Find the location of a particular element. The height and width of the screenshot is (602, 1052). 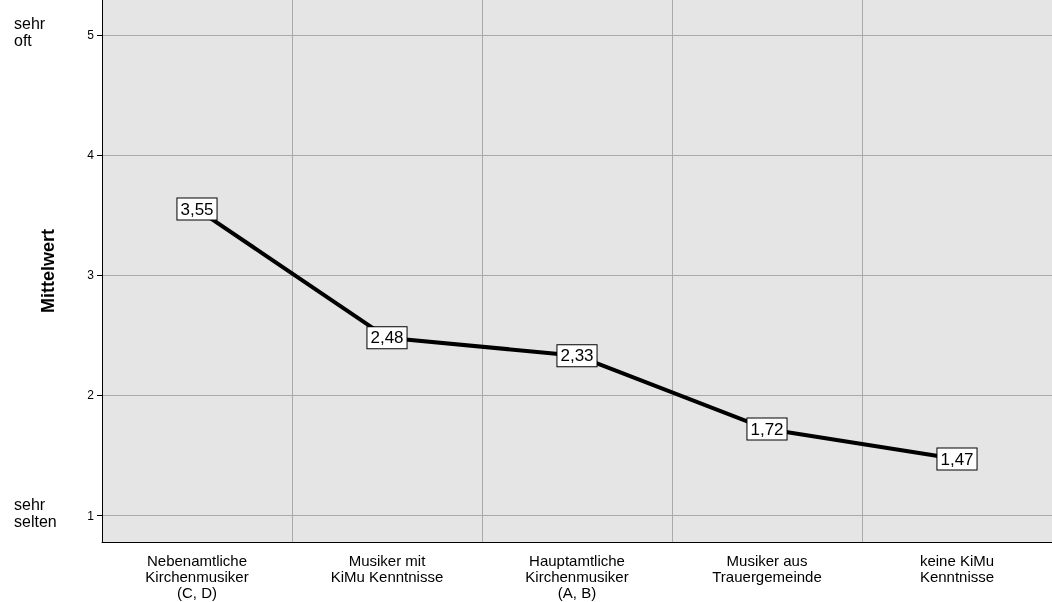

x-tick-label: Musiker aus Trauergemeinde is located at coordinates (767, 568).